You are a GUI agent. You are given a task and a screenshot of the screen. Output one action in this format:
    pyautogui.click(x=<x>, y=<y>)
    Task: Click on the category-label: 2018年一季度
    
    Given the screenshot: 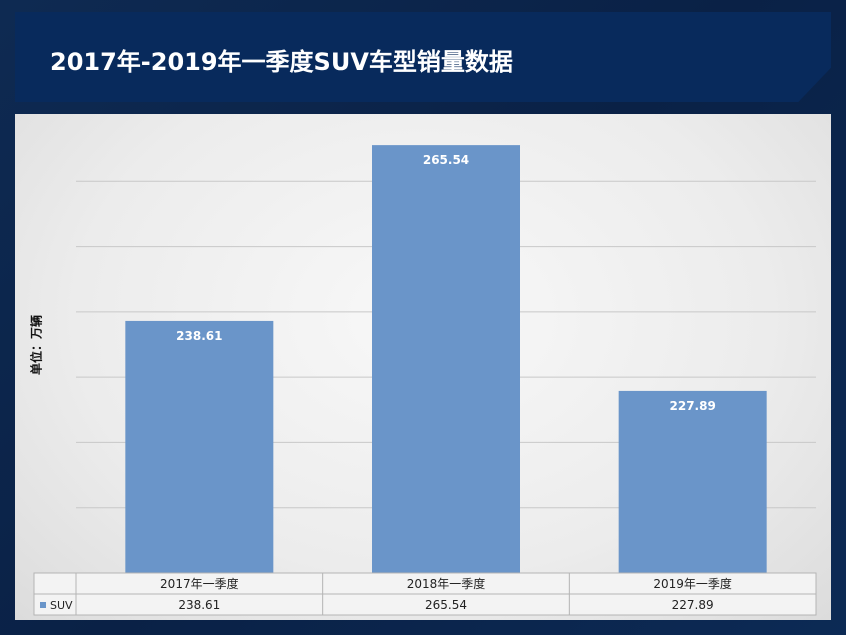 What is the action you would take?
    pyautogui.click(x=446, y=583)
    